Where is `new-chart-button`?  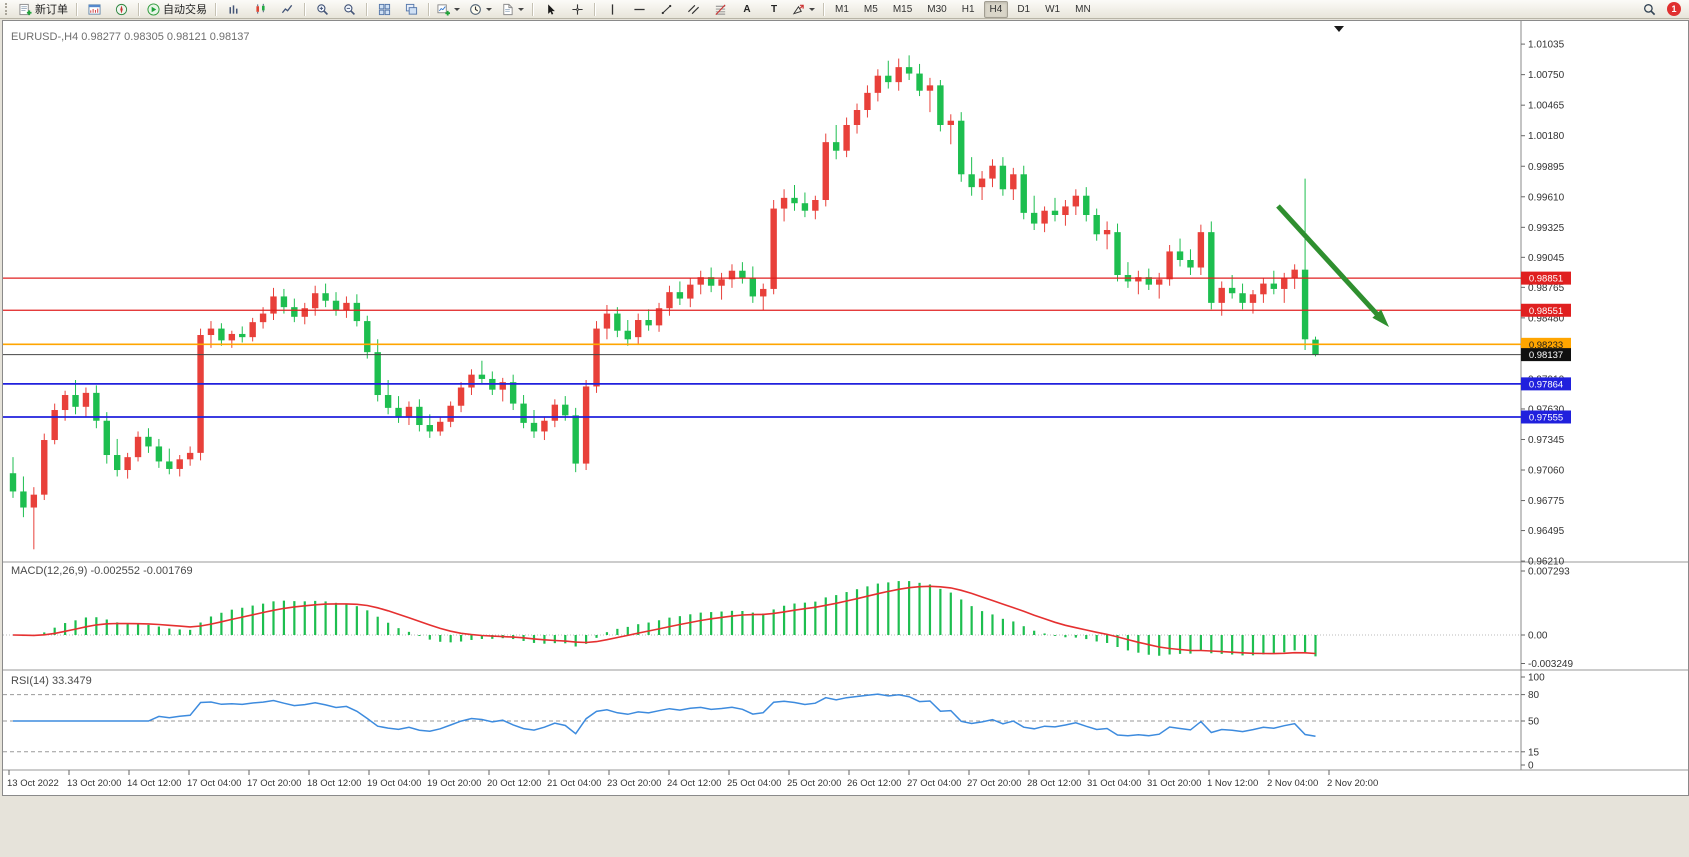
new-chart-button is located at coordinates (448, 9).